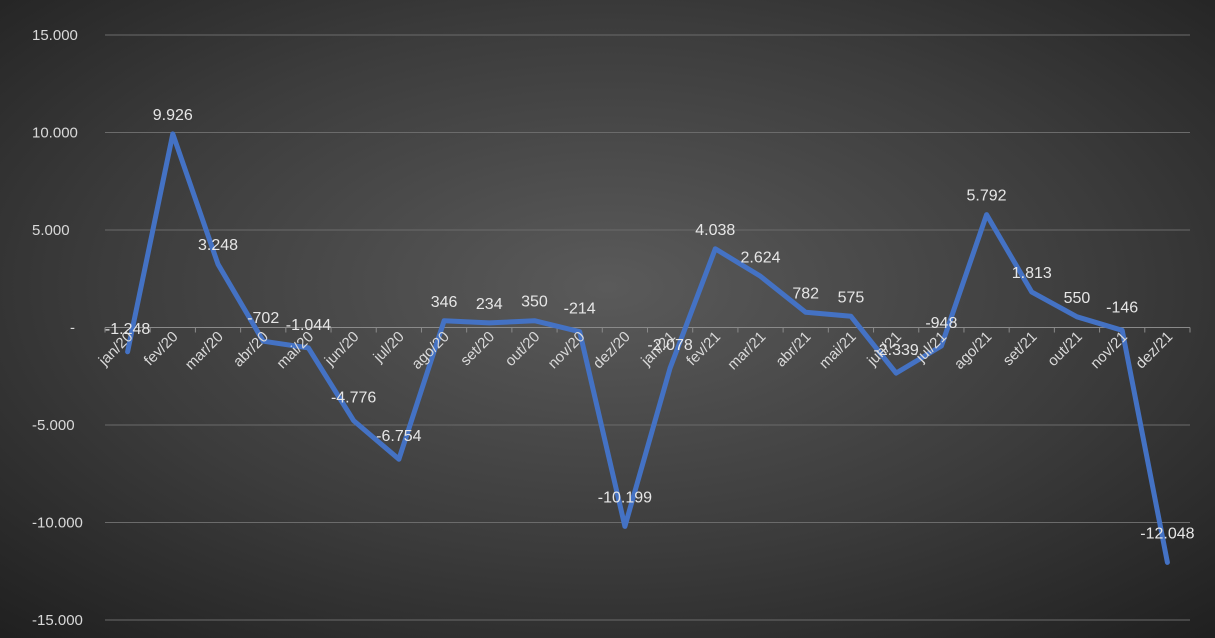 The image size is (1215, 638). What do you see at coordinates (625, 497) in the screenshot?
I see `data-label: -10.199` at bounding box center [625, 497].